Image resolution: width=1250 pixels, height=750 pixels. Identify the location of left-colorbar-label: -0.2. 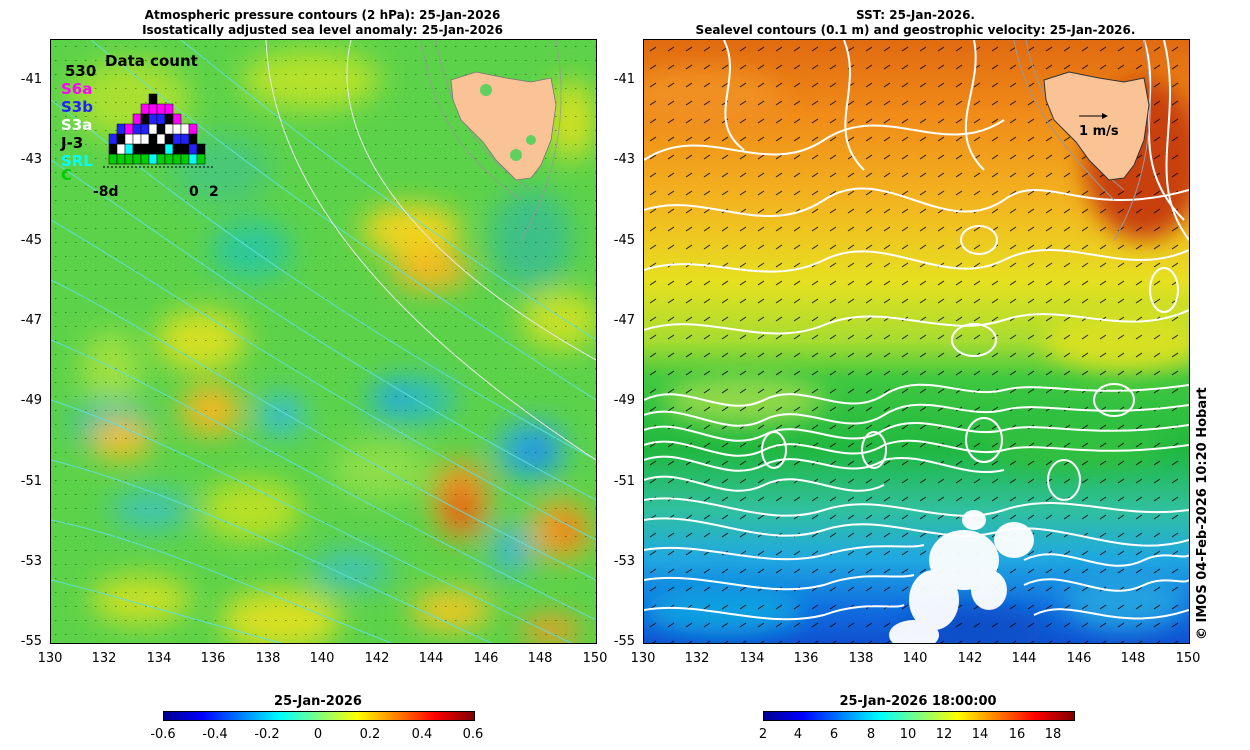
(267, 734).